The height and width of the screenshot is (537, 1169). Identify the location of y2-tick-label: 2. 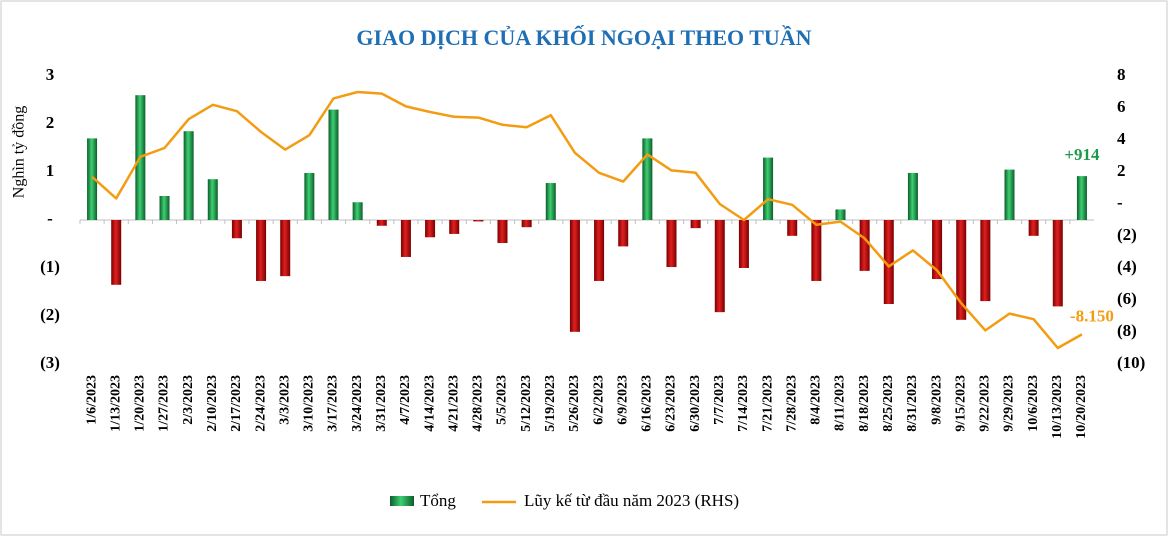
(1121, 170).